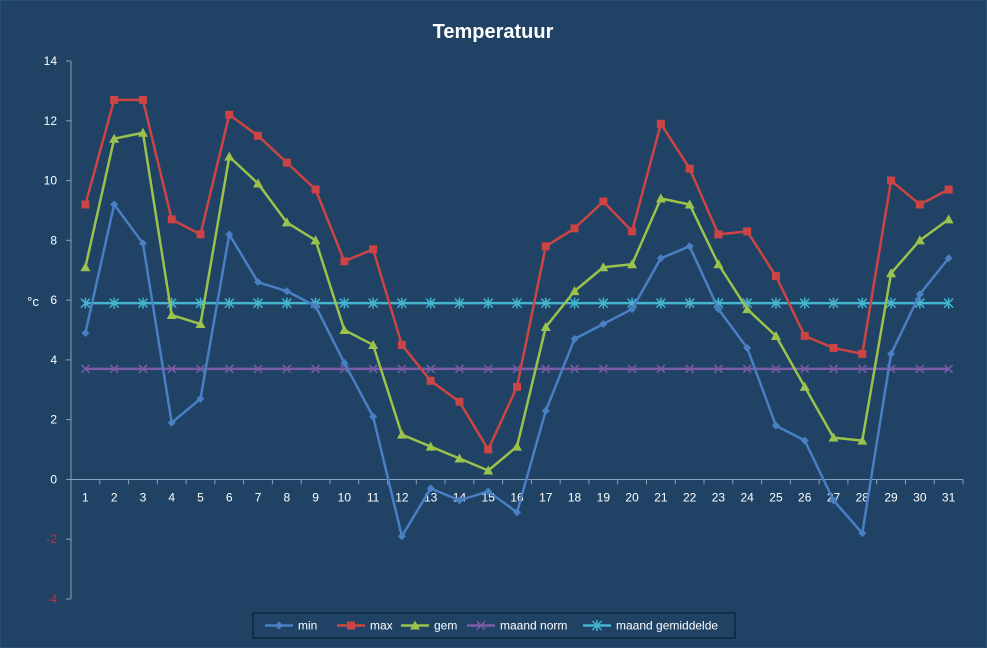 The width and height of the screenshot is (987, 648). Describe the element at coordinates (719, 497) in the screenshot. I see `x-tick-label: 23` at that location.